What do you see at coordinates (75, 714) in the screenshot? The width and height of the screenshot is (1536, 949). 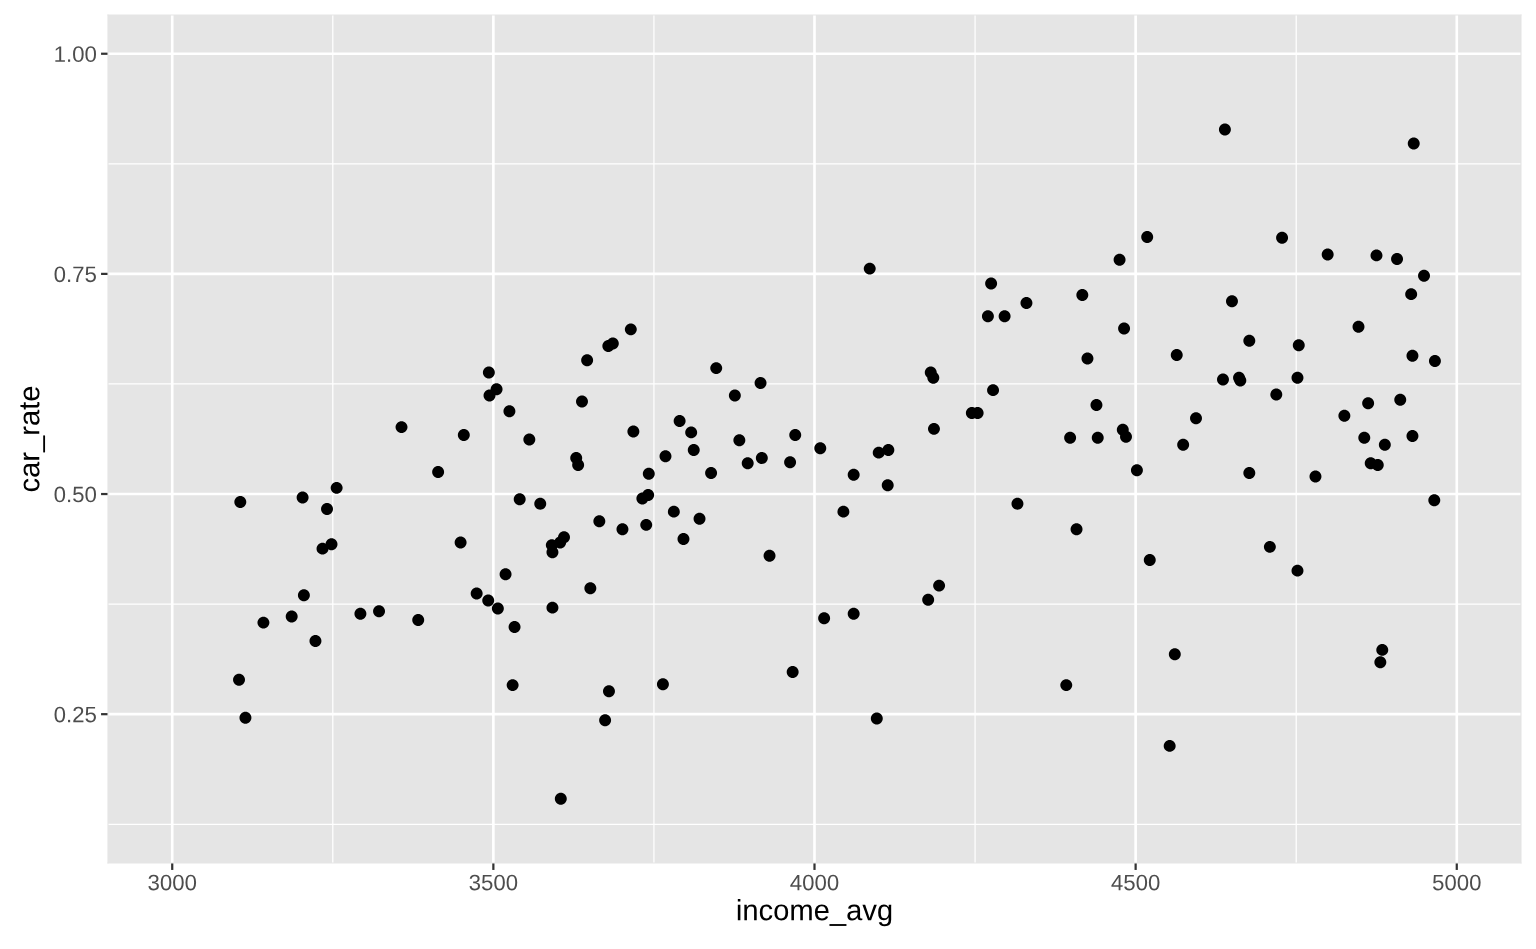 I see `y-tick-label: 0.25` at bounding box center [75, 714].